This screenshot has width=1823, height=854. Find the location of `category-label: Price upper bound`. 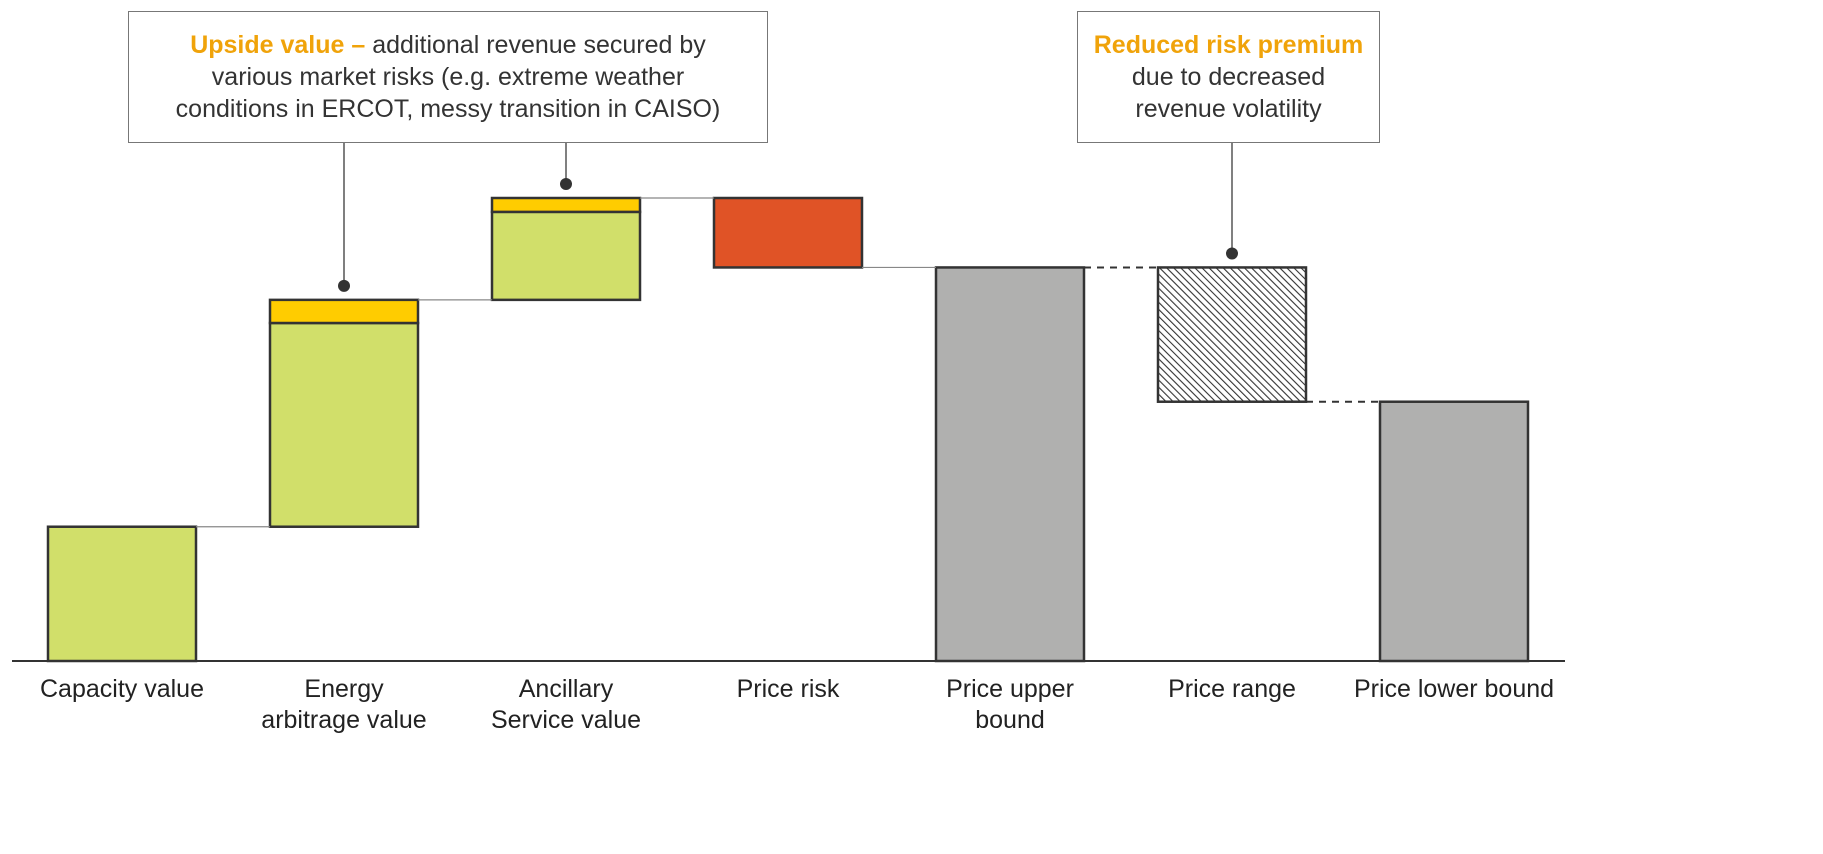

category-label: Price upper bound is located at coordinates (1010, 704).